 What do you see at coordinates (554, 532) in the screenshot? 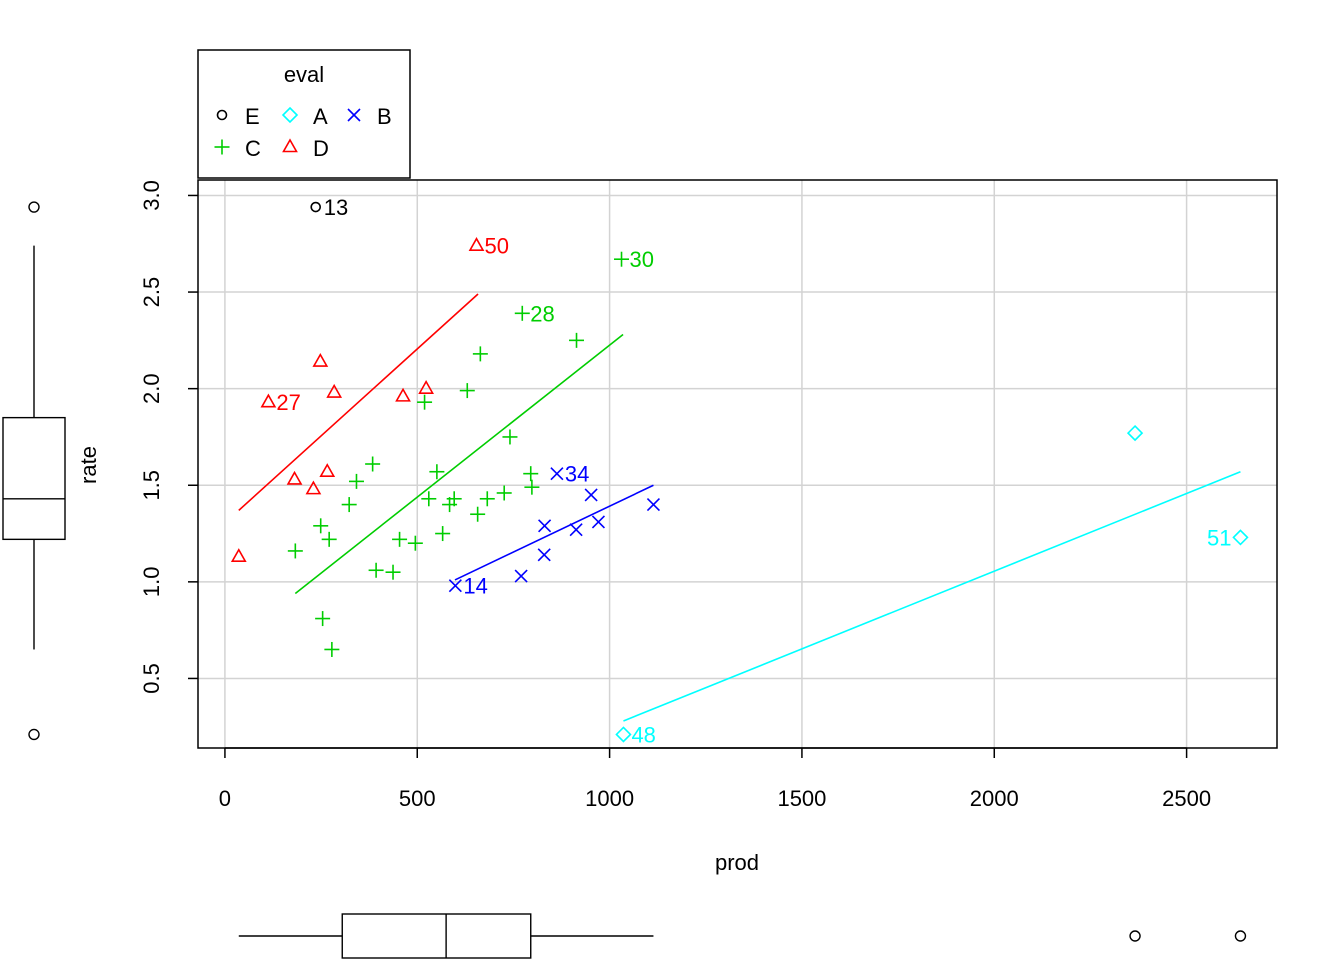
I see `fit-line-B` at bounding box center [554, 532].